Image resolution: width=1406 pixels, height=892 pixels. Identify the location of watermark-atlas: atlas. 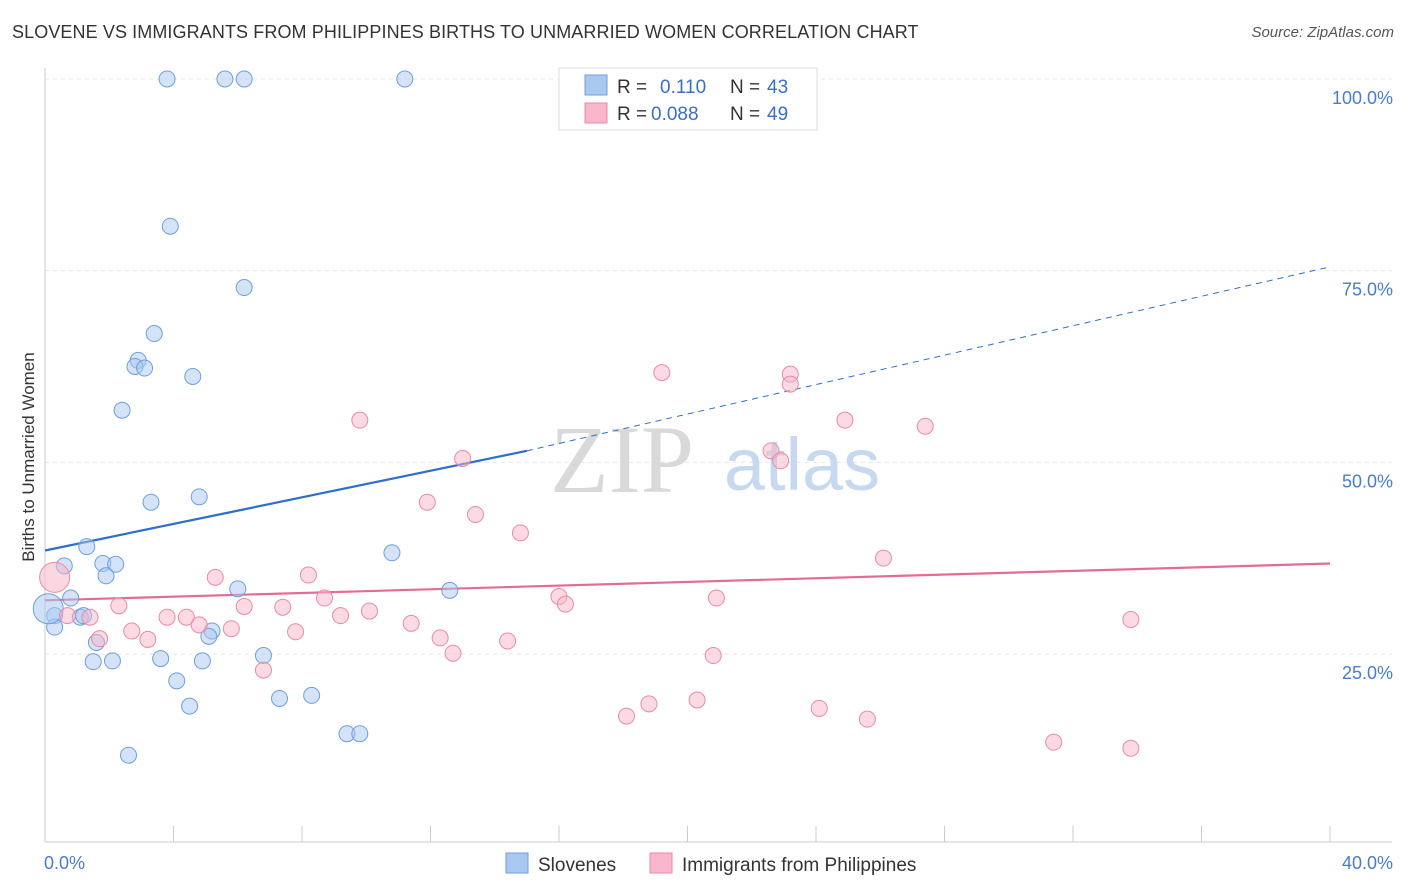
(802, 464).